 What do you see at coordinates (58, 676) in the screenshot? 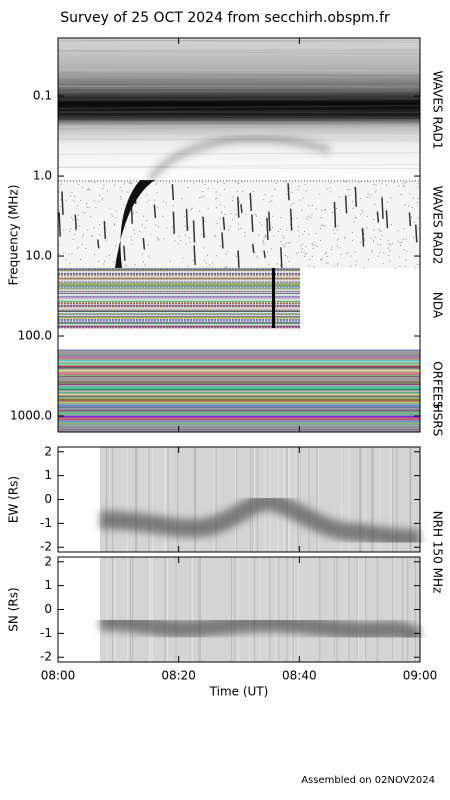
I see `x-tick-label: 08:00` at bounding box center [58, 676].